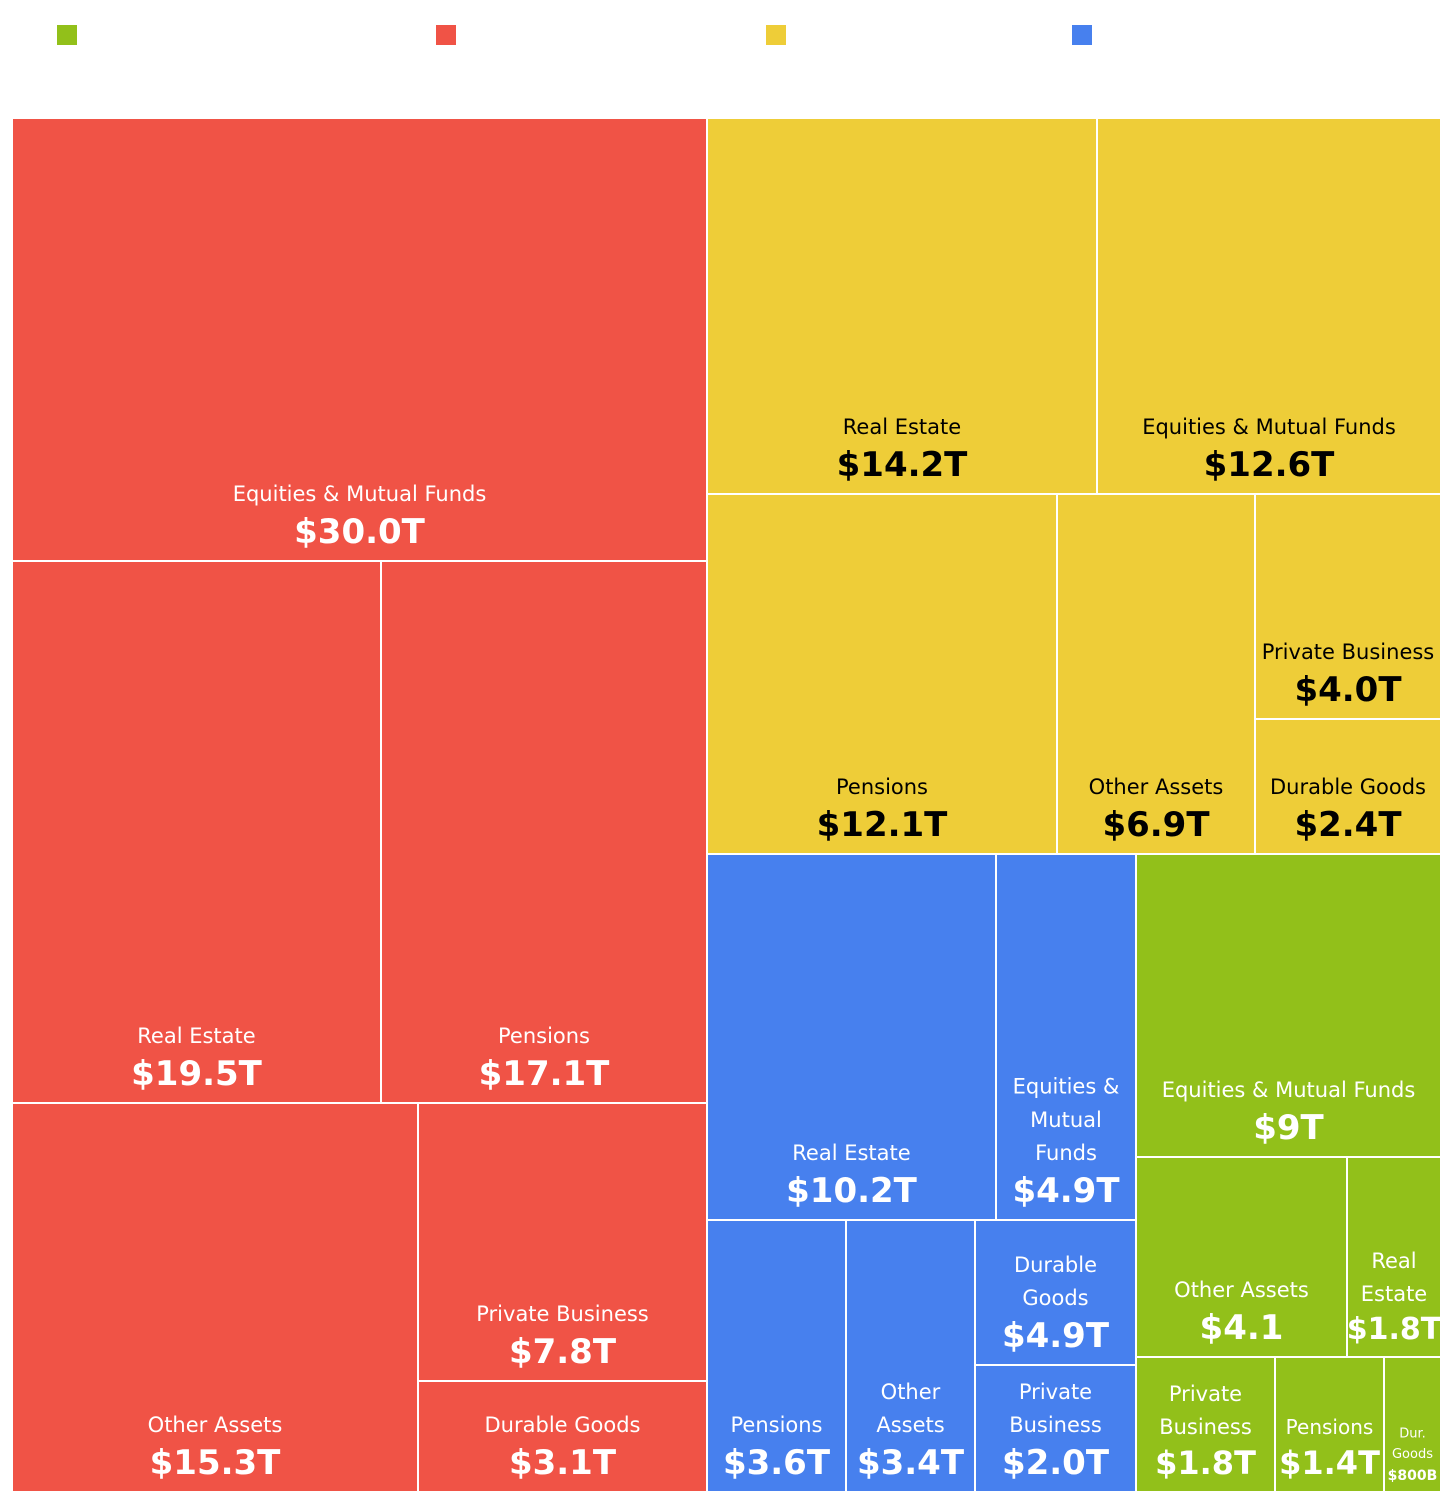  Describe the element at coordinates (1156, 674) in the screenshot. I see `tile-g1-other-assets` at that location.